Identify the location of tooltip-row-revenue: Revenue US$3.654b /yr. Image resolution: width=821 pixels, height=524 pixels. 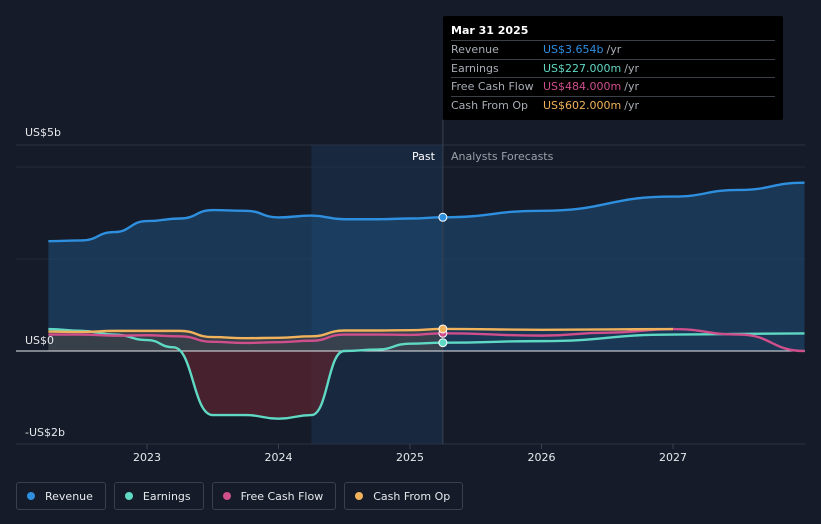
(613, 49).